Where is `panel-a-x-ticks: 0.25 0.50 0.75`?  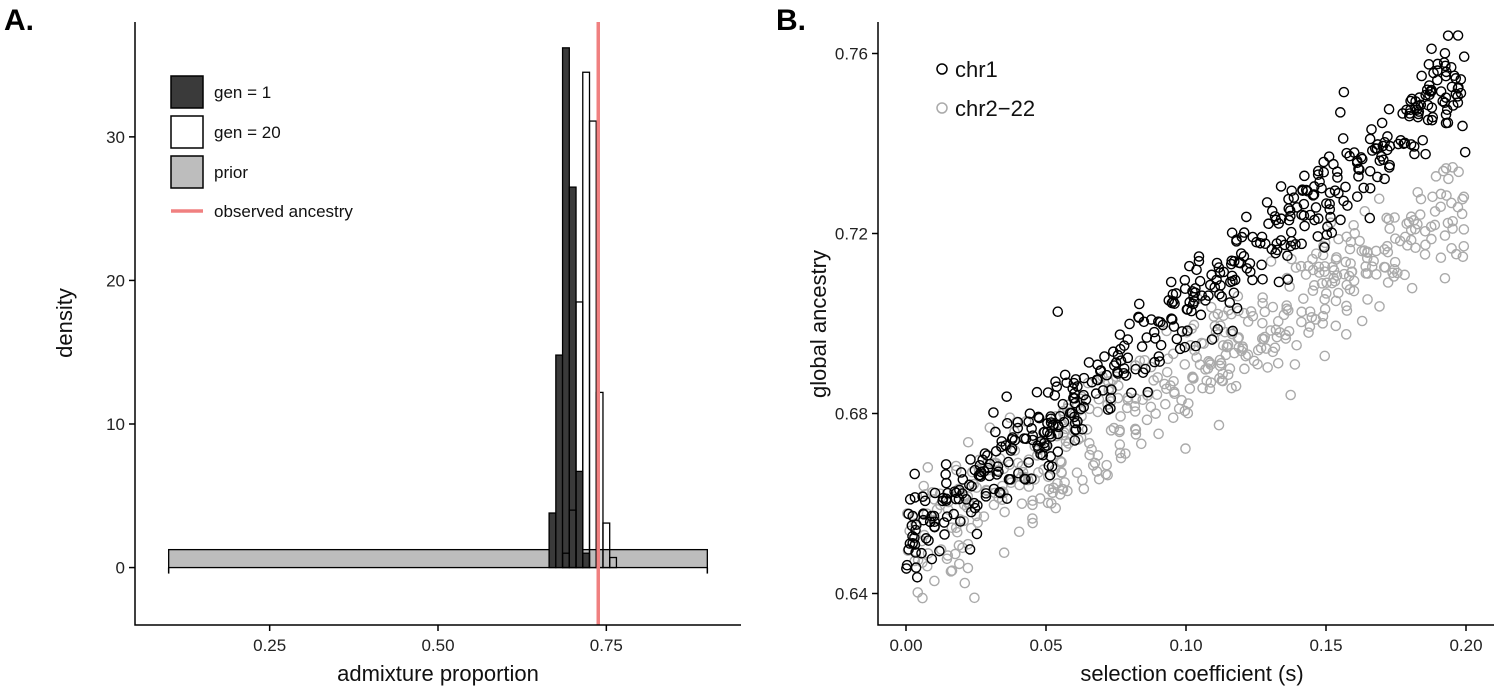 panel-a-x-ticks: 0.25 0.50 0.75 is located at coordinates (438, 640).